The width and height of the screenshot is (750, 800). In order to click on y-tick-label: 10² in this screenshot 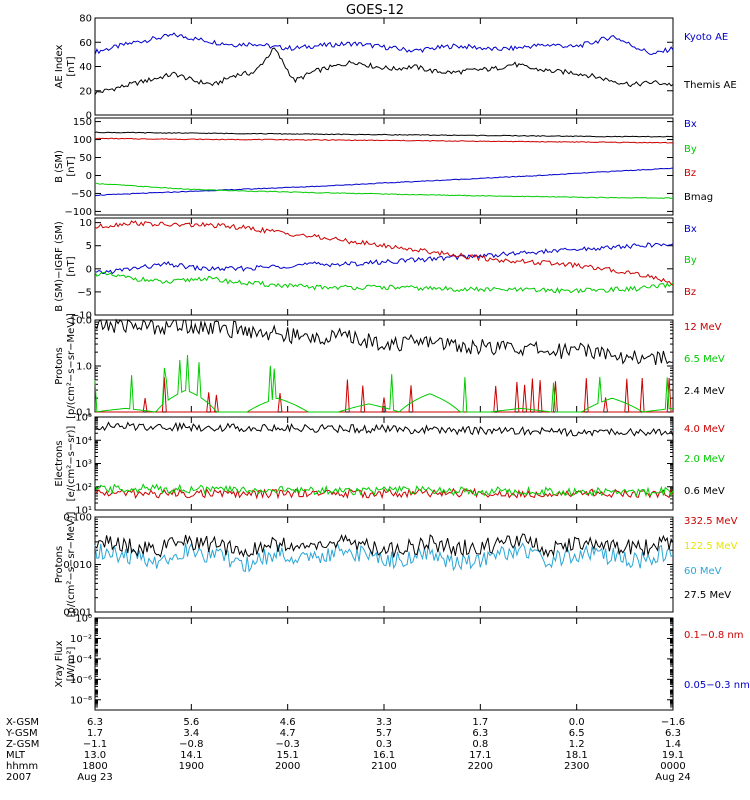, I will do `click(83, 487)`.